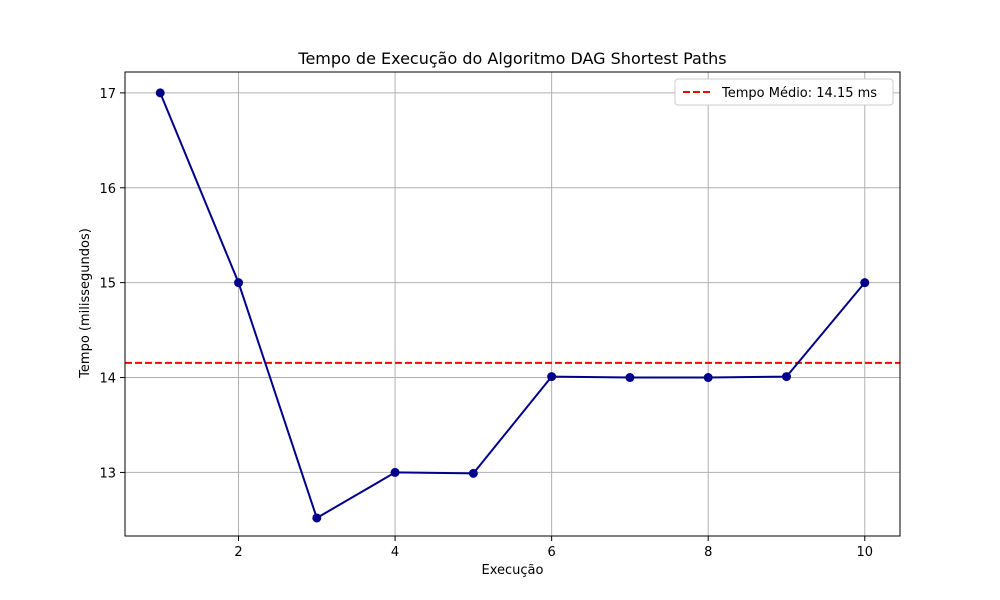  Describe the element at coordinates (238, 552) in the screenshot. I see `x-tick-label: 2` at that location.